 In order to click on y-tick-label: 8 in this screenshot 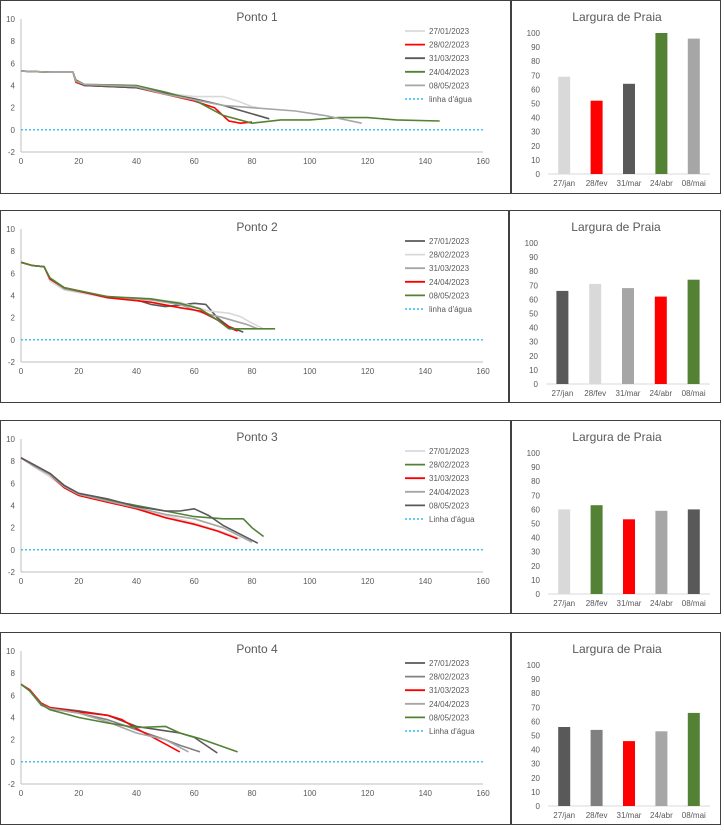, I will do `click(13, 461)`.